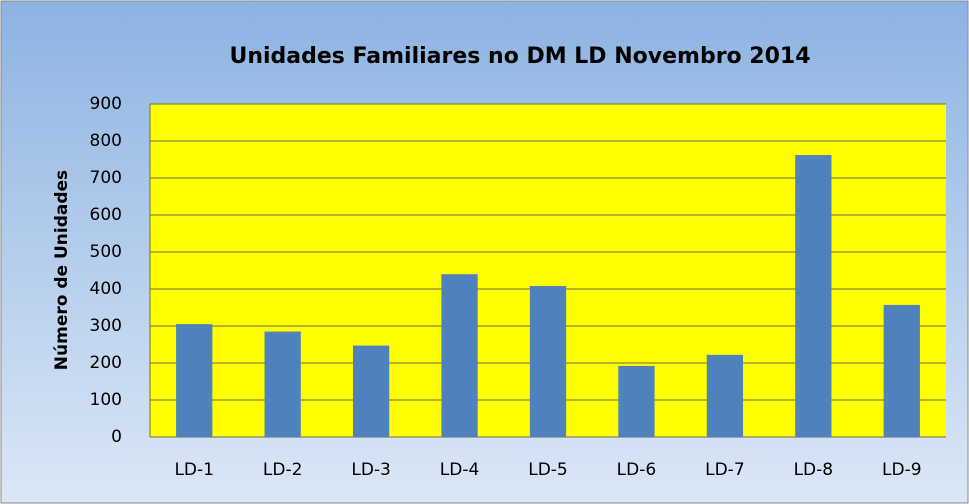  Describe the element at coordinates (106, 178) in the screenshot. I see `y-tick-label: 700` at that location.